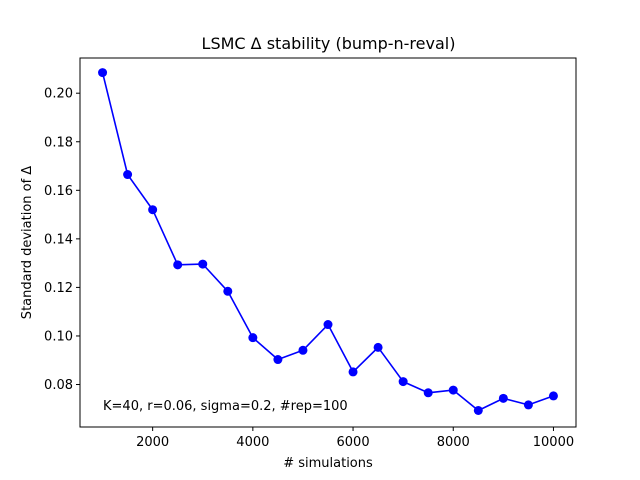 Image resolution: width=640 pixels, height=480 pixels. I want to click on y-tick-label: 0.16, so click(58, 191).